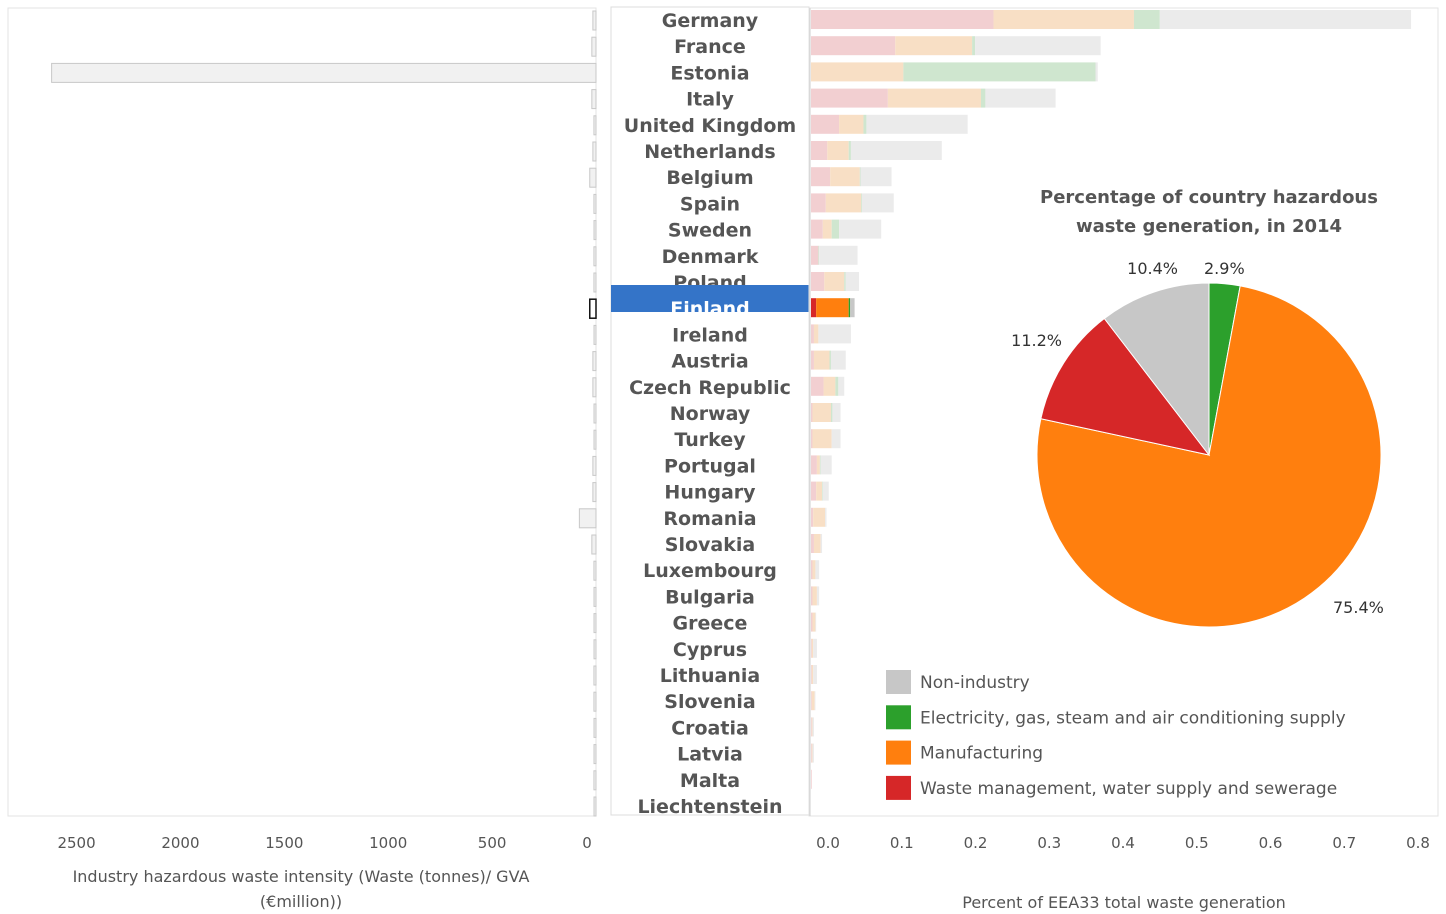 The height and width of the screenshot is (914, 1446). Describe the element at coordinates (710, 781) in the screenshot. I see `country-label: Malta` at that location.